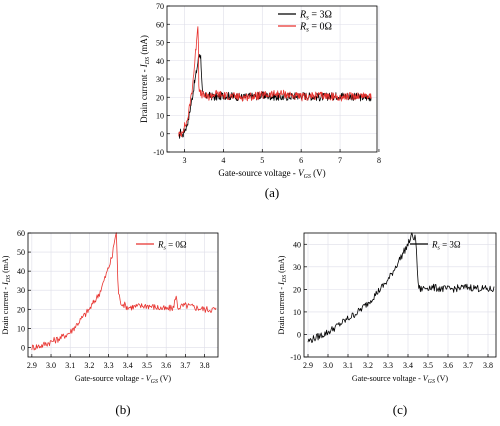 The height and width of the screenshot is (426, 500). I want to click on series-line-black, so click(401, 287).